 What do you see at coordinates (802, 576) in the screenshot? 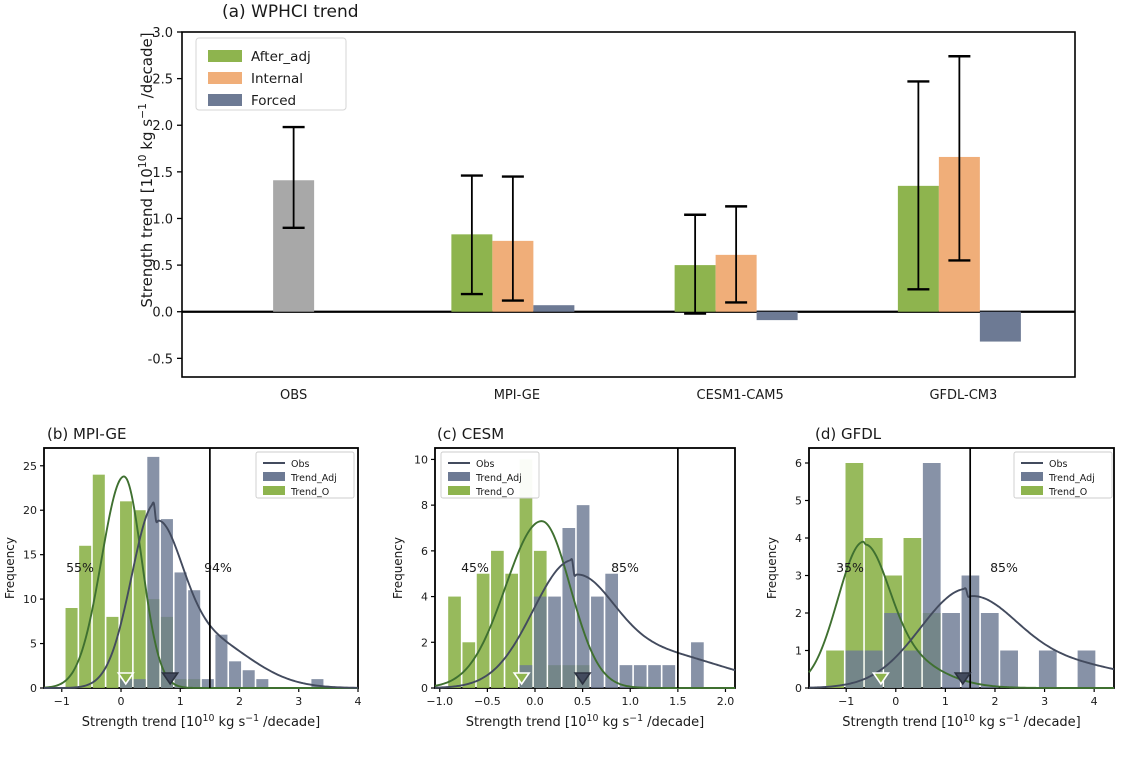
I see `svg-d-yaxis: 0 1 2 3 4 5 6` at bounding box center [802, 576].